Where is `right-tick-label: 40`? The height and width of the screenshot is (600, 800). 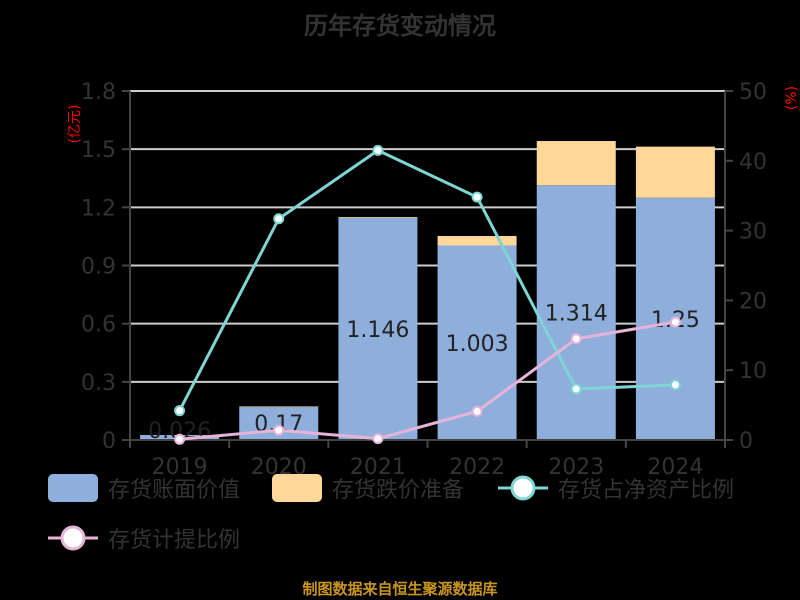 right-tick-label: 40 is located at coordinates (753, 162).